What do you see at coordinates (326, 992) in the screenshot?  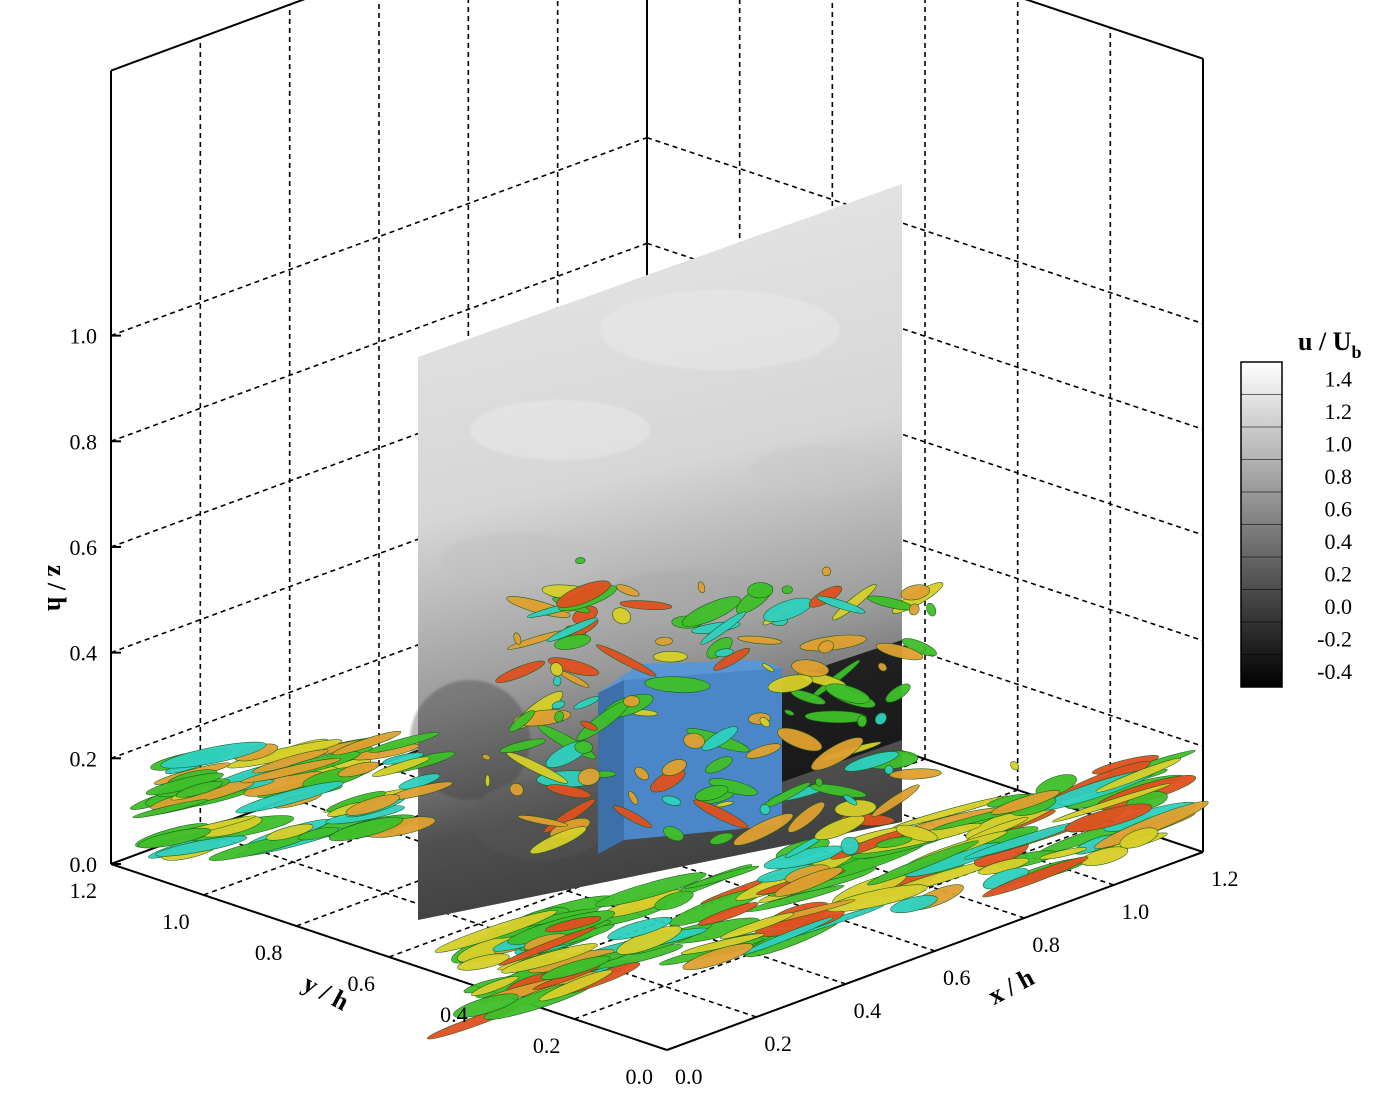 I see `y-axis-title: y / h` at bounding box center [326, 992].